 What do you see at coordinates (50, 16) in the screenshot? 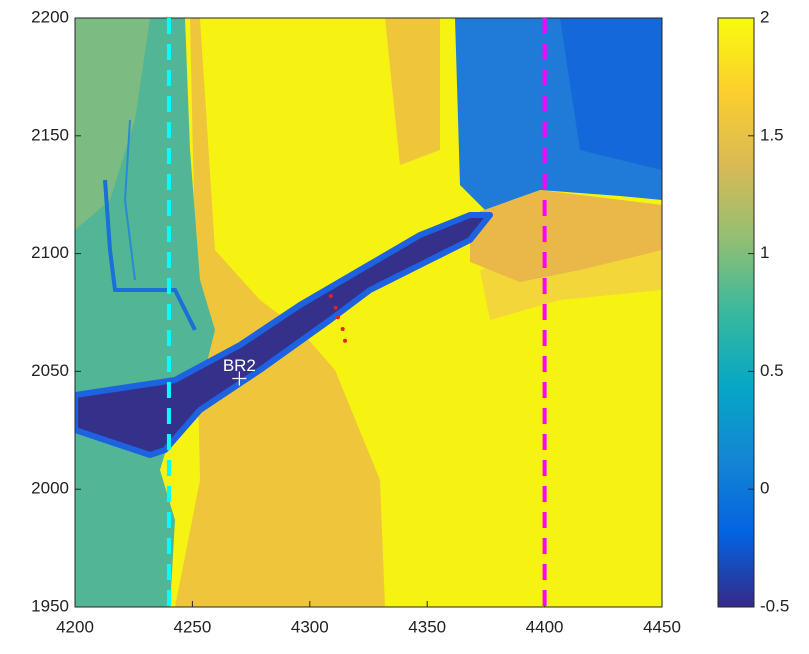
I see `y-tick-label: 2200` at bounding box center [50, 16].